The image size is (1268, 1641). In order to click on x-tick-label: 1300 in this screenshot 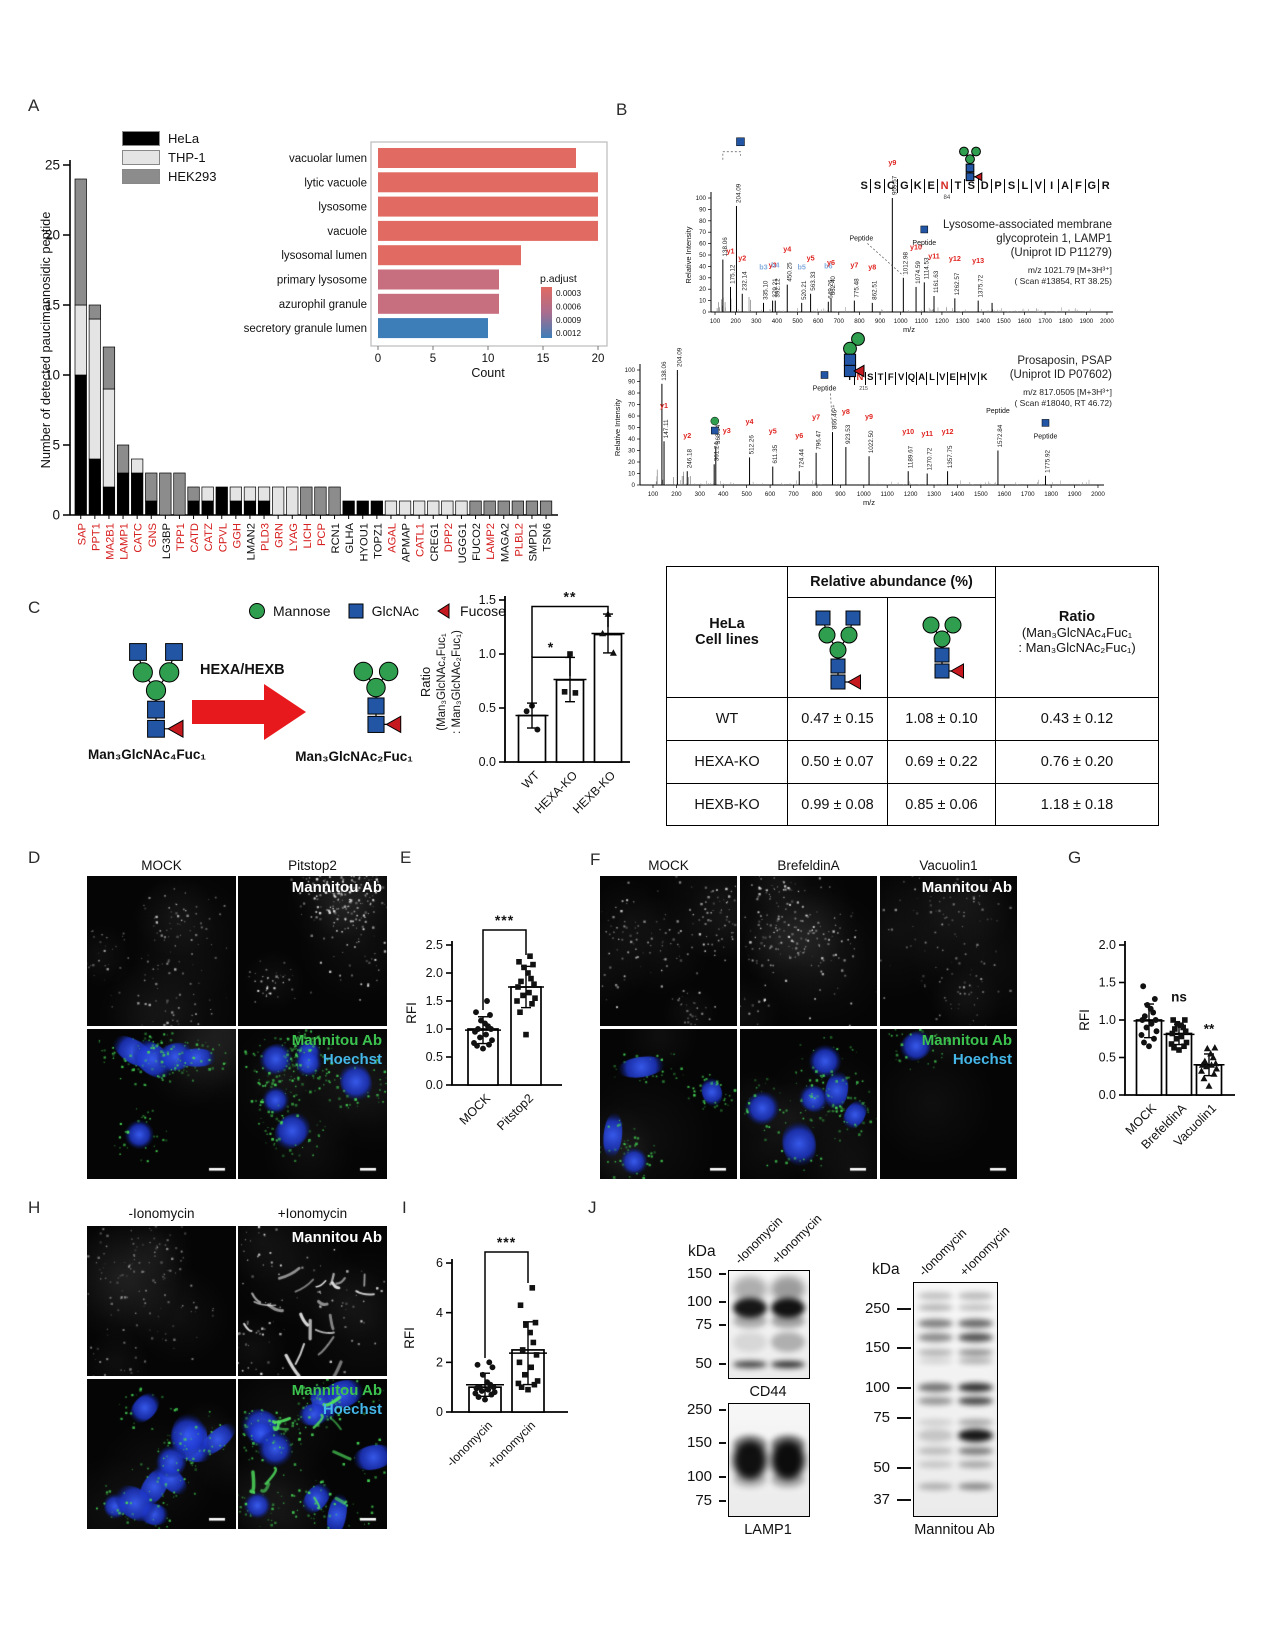, I will do `click(963, 321)`.